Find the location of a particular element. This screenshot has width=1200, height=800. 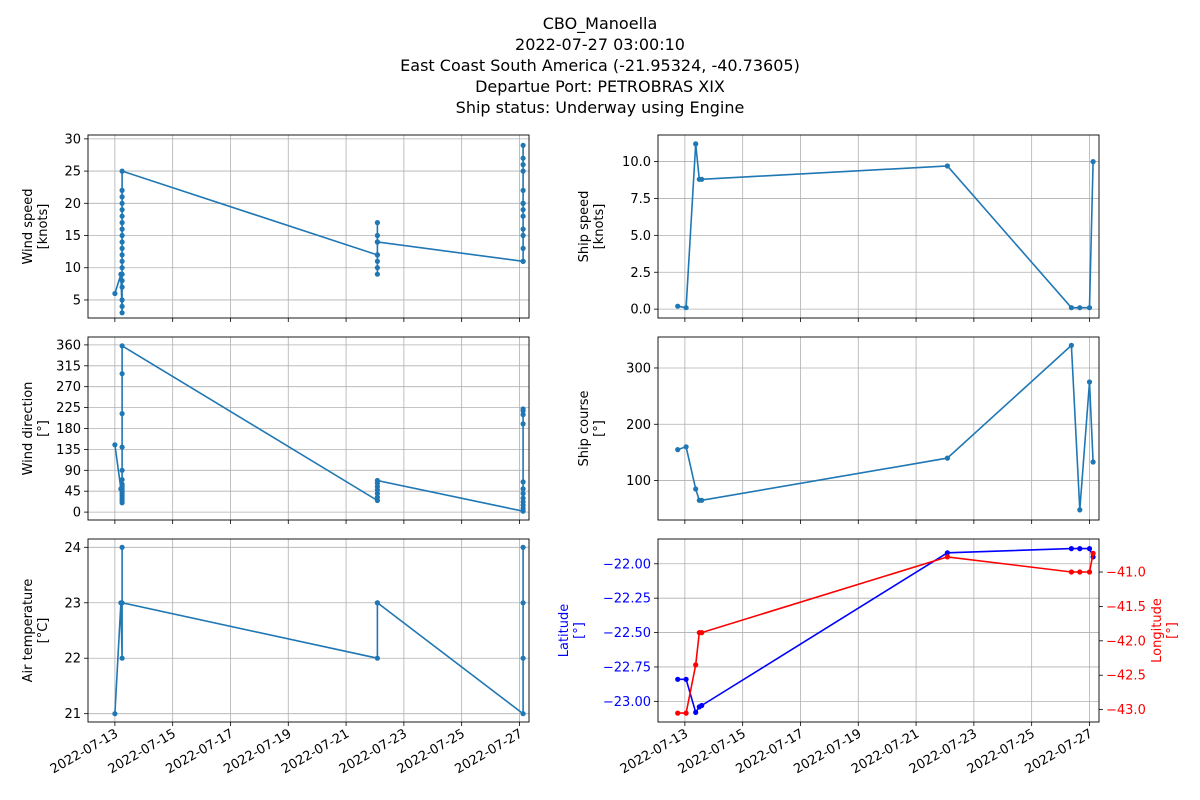

y-tick-label: 24 is located at coordinates (72, 548).